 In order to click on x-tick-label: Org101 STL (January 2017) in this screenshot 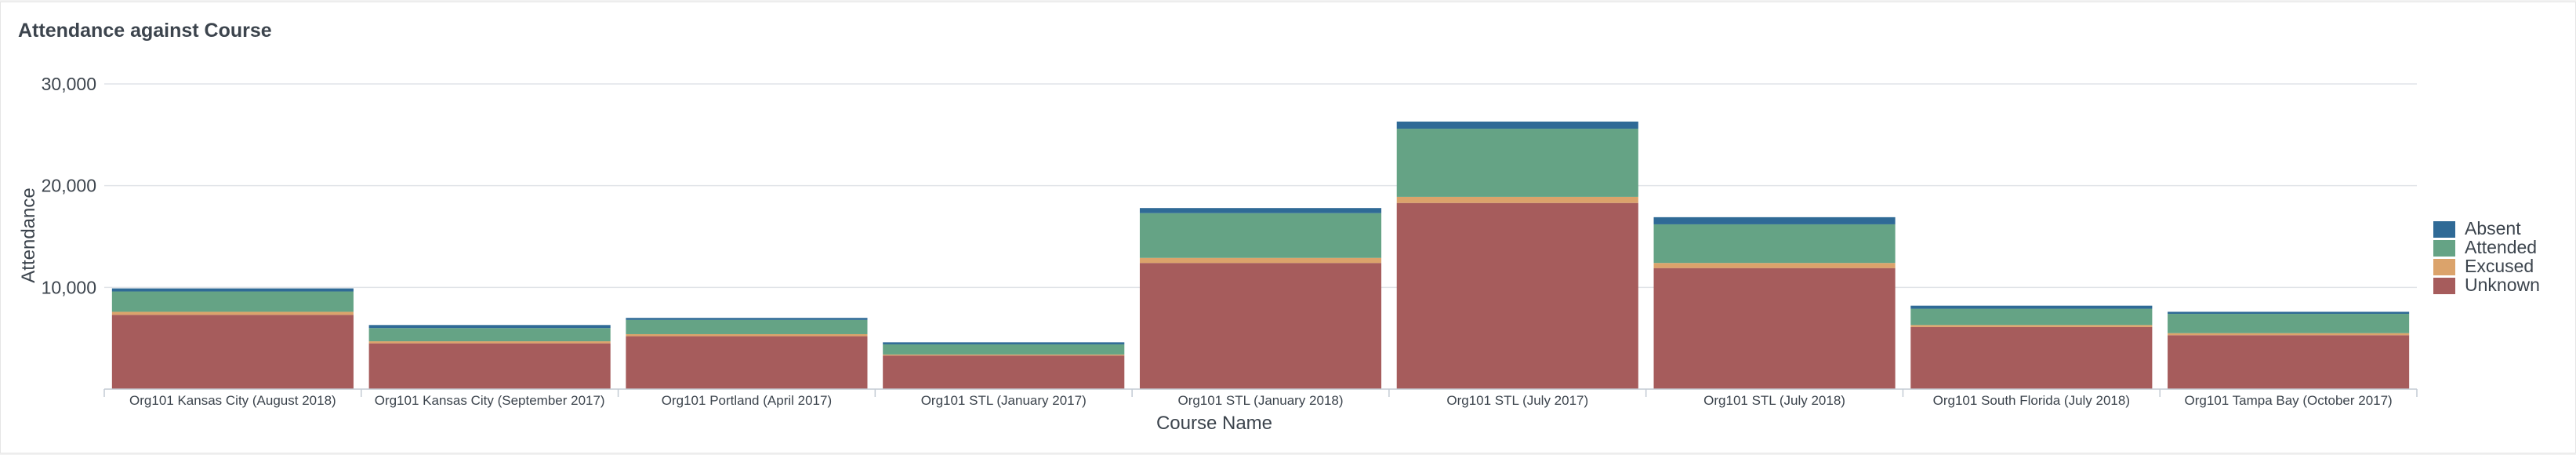, I will do `click(1004, 400)`.